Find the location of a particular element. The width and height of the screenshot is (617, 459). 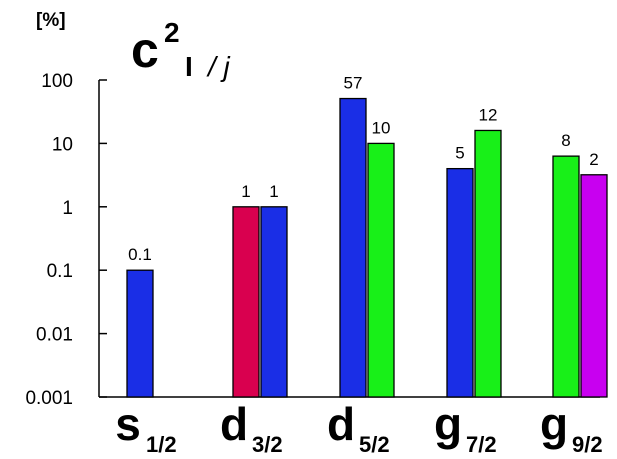

data-label: 12 is located at coordinates (488, 114).